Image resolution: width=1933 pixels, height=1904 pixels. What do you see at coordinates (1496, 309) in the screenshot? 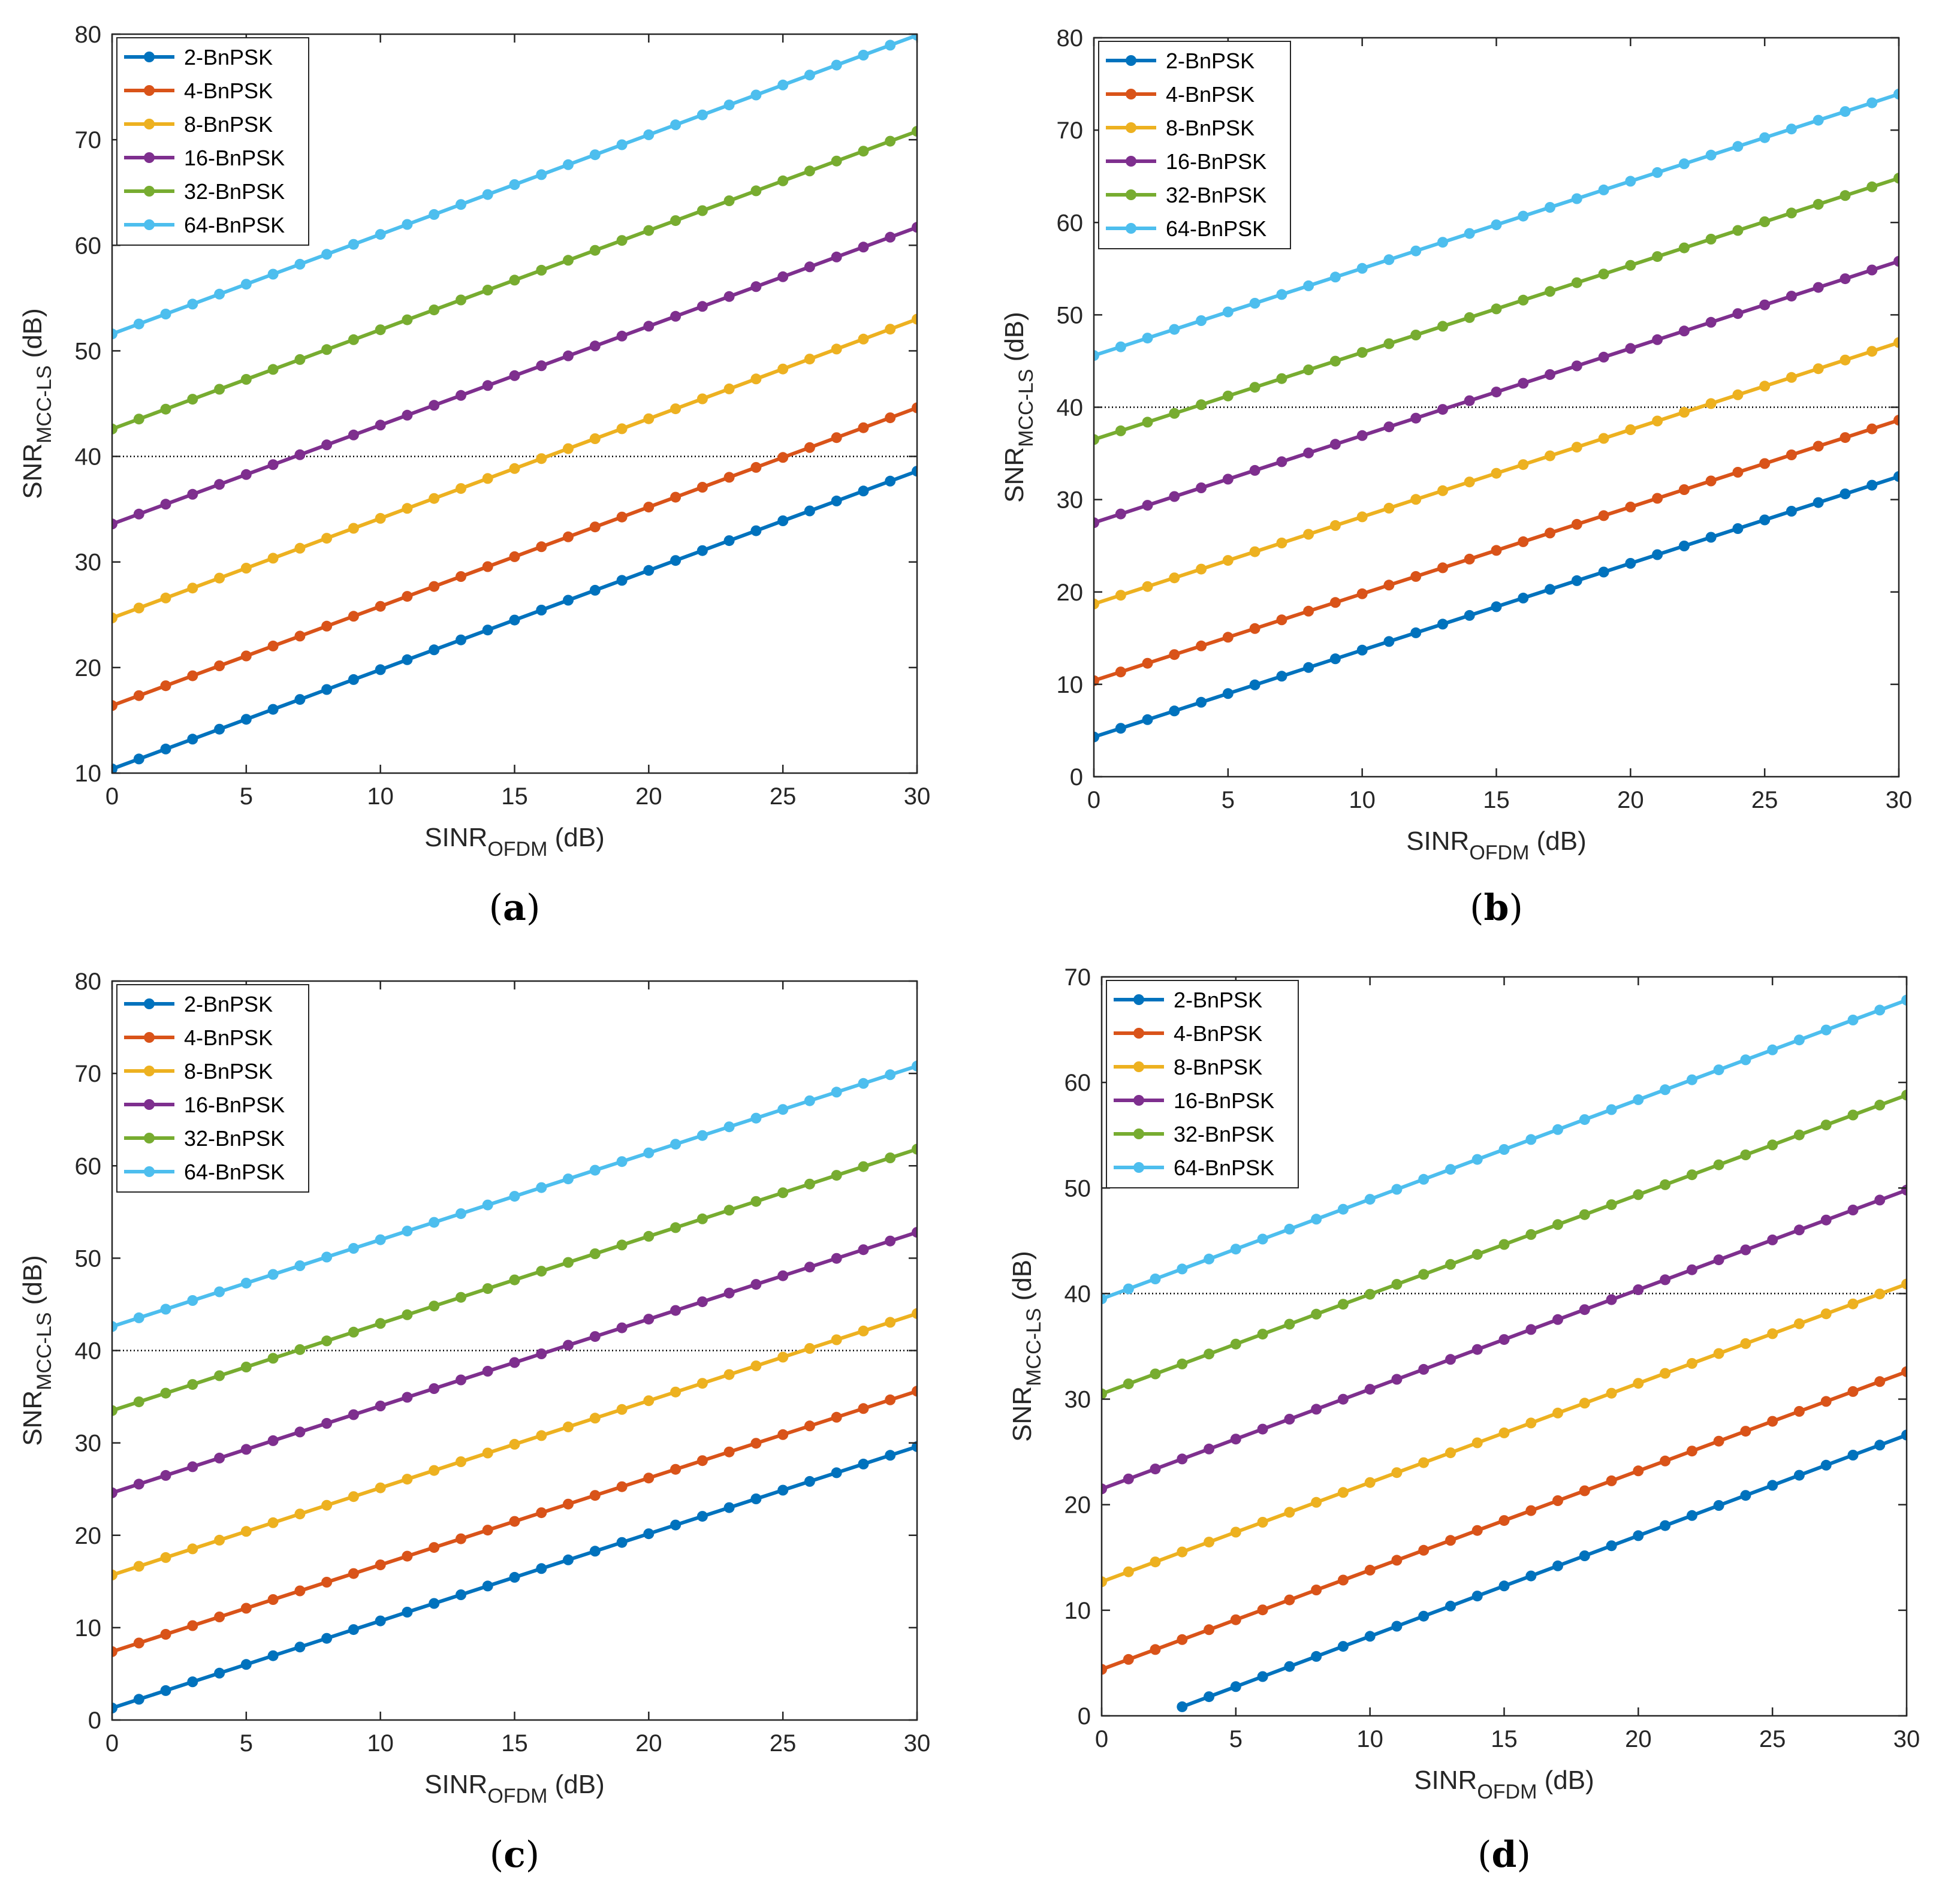
I see `series-32-BnPSK-b` at bounding box center [1496, 309].